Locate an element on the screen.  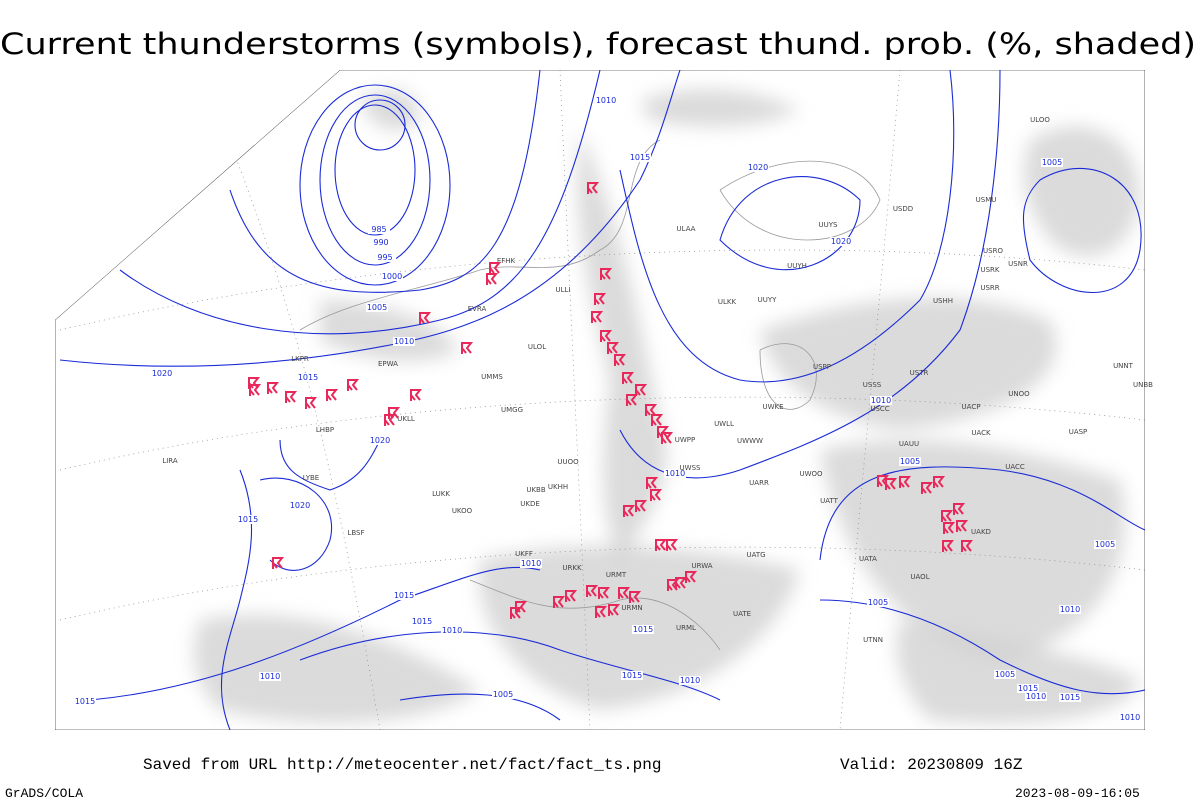
station-code: ULOO is located at coordinates (1040, 120).